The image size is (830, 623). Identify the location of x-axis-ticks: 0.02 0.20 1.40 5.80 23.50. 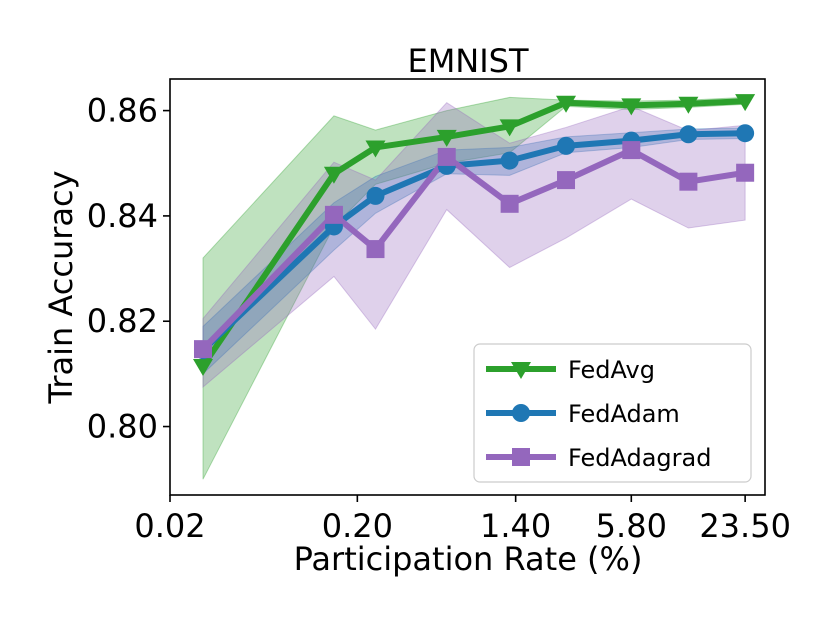
(462, 520).